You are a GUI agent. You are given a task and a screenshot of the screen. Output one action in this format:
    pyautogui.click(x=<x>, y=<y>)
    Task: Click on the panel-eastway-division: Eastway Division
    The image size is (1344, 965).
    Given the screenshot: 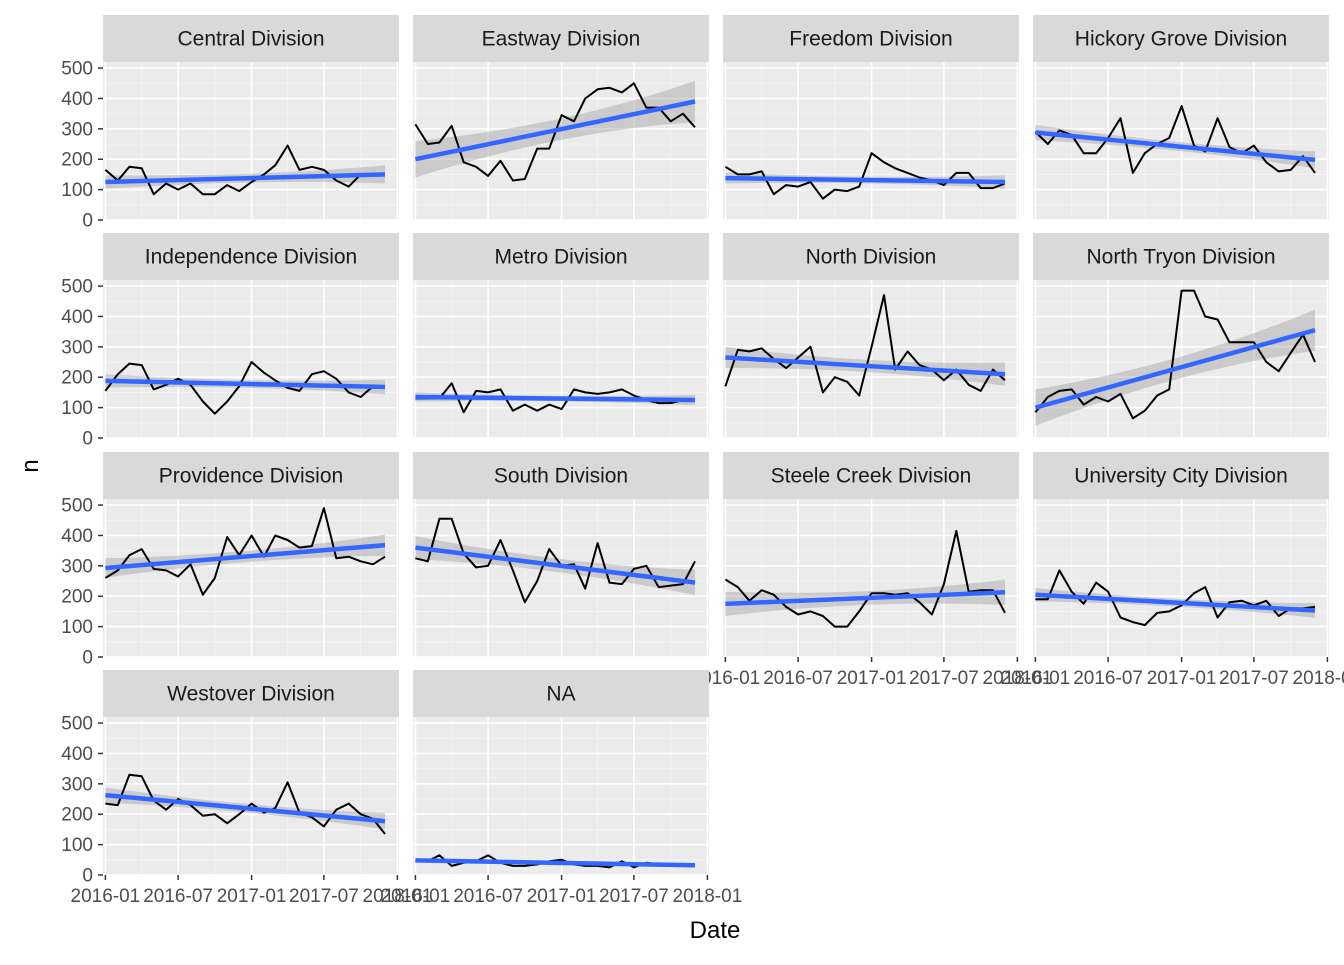 What is the action you would take?
    pyautogui.click(x=561, y=118)
    